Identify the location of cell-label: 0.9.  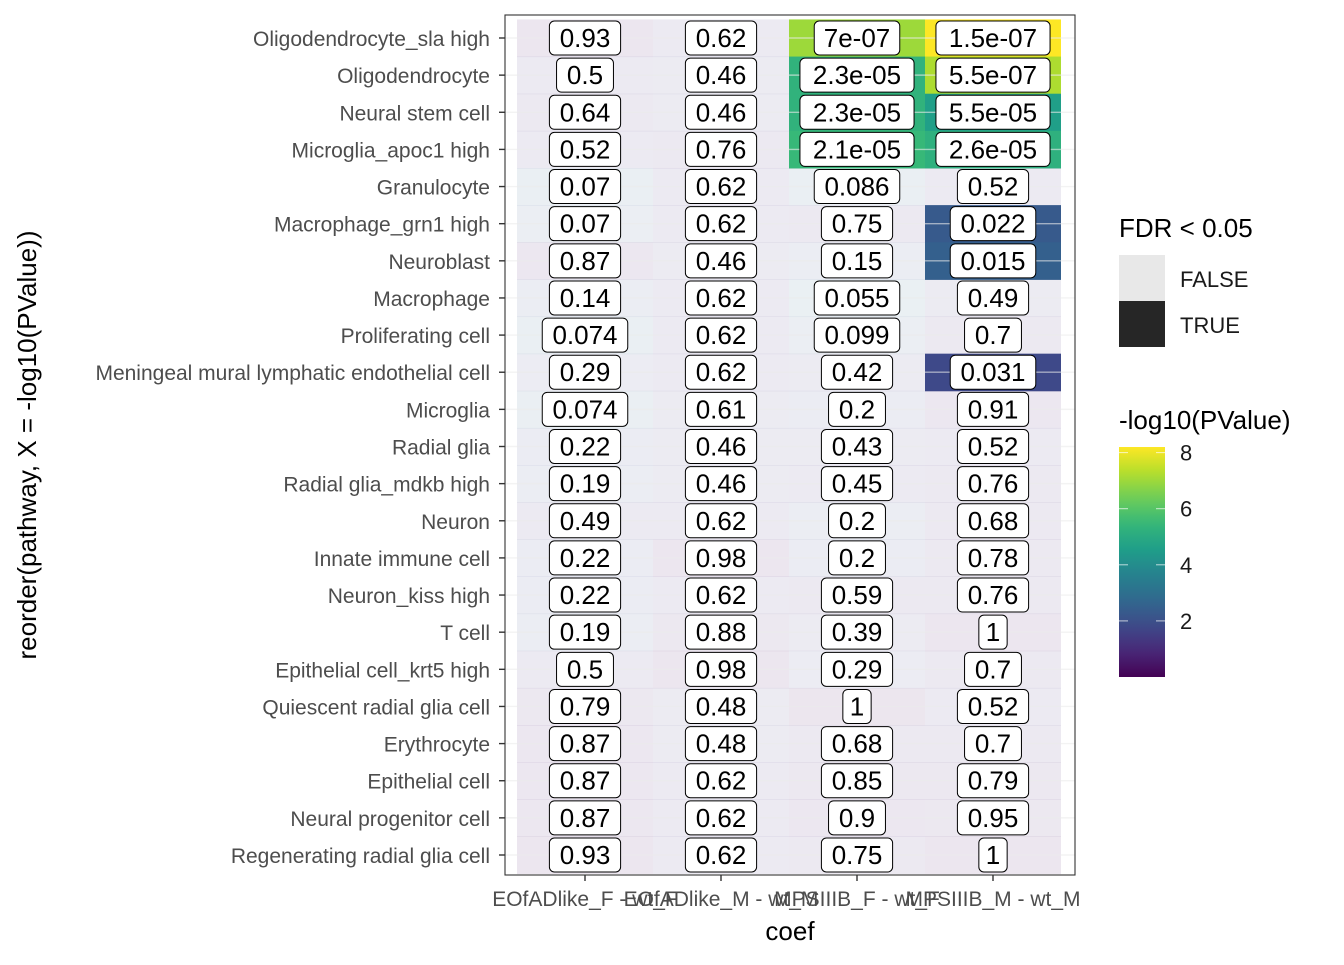
(857, 818).